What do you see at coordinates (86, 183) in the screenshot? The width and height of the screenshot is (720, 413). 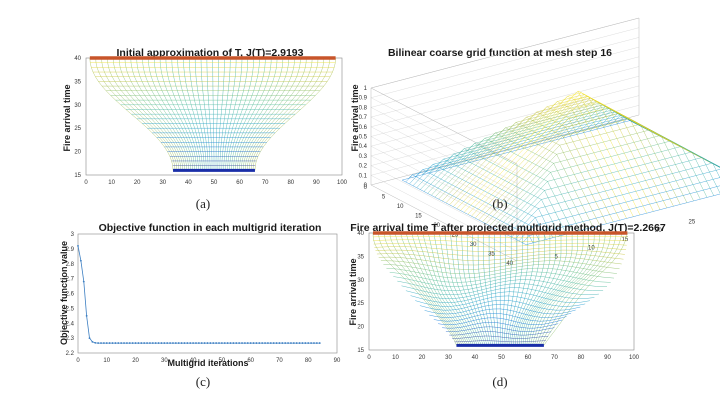 I see `chart-a-xtick: 0` at bounding box center [86, 183].